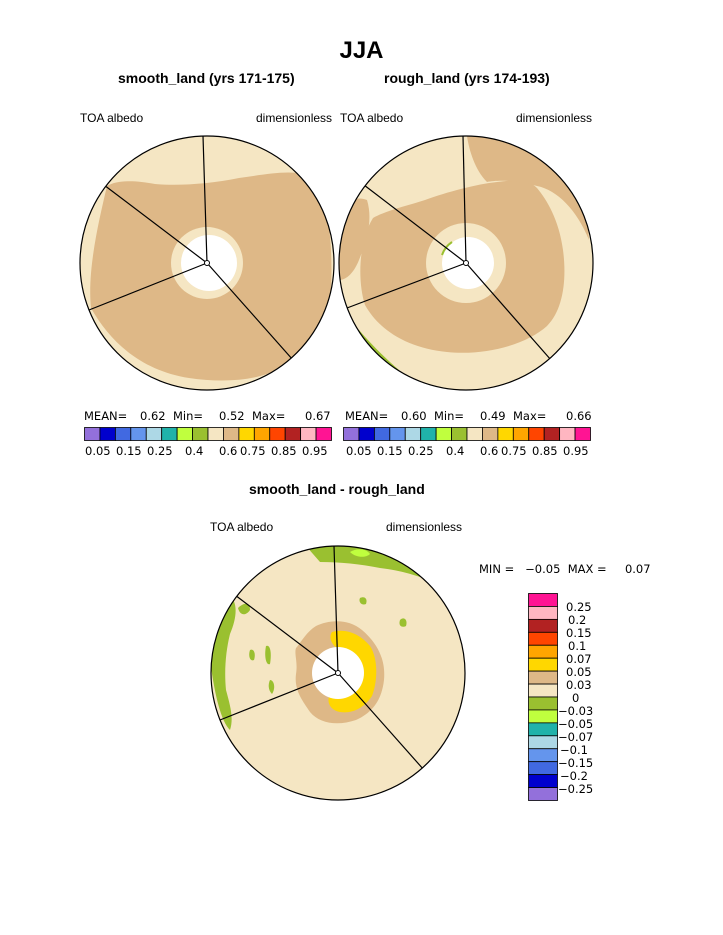 This screenshot has width=723, height=935. What do you see at coordinates (489, 451) in the screenshot?
I see `panel2-cbar-label: 0.6` at bounding box center [489, 451].